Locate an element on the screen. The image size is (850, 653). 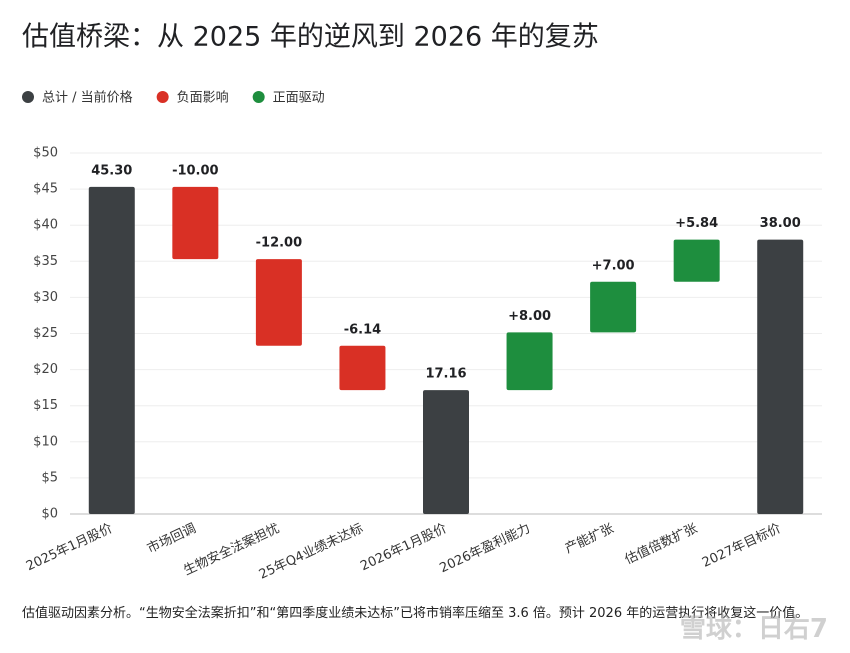
value-label: 17.16 is located at coordinates (445, 374).